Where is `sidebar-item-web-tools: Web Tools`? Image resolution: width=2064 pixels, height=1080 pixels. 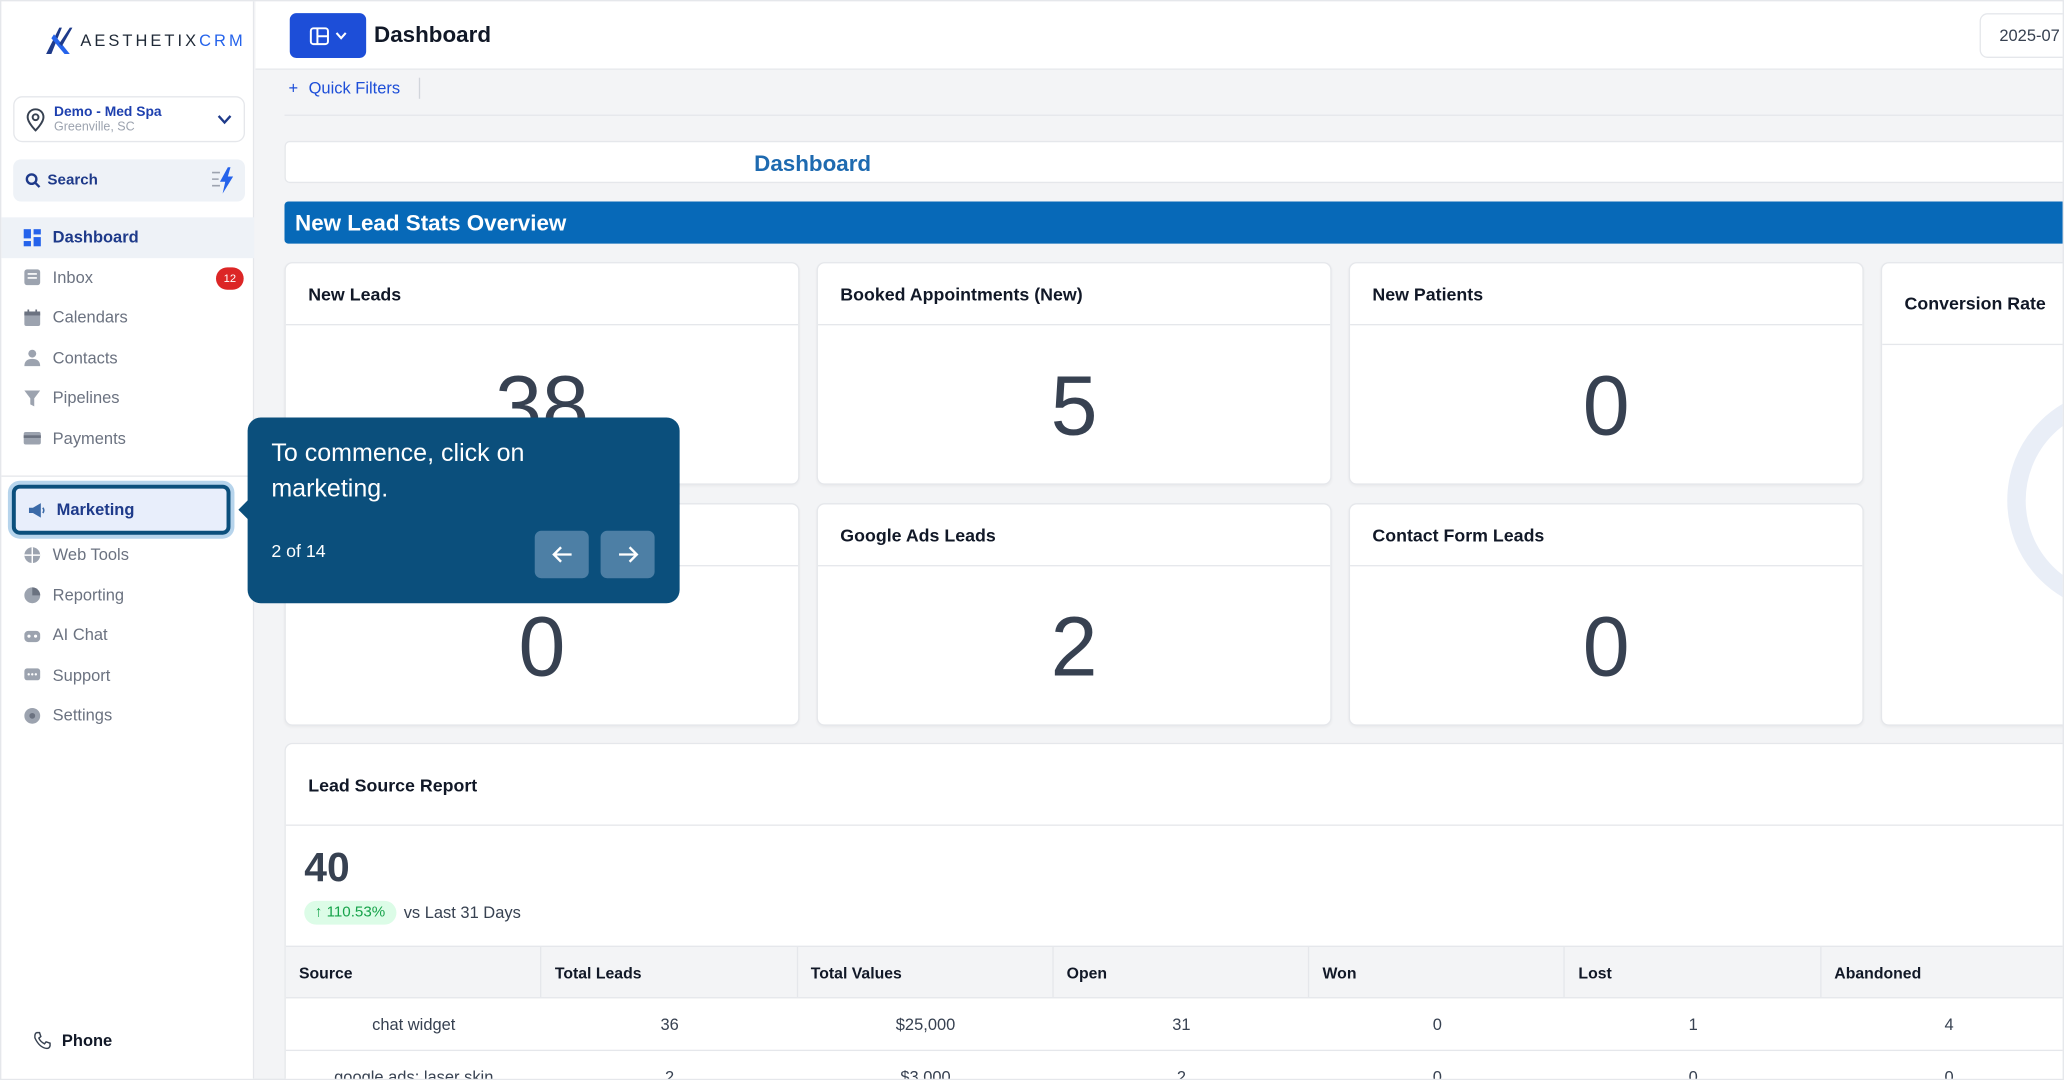
sidebar-item-web-tools: Web Tools is located at coordinates (127, 555).